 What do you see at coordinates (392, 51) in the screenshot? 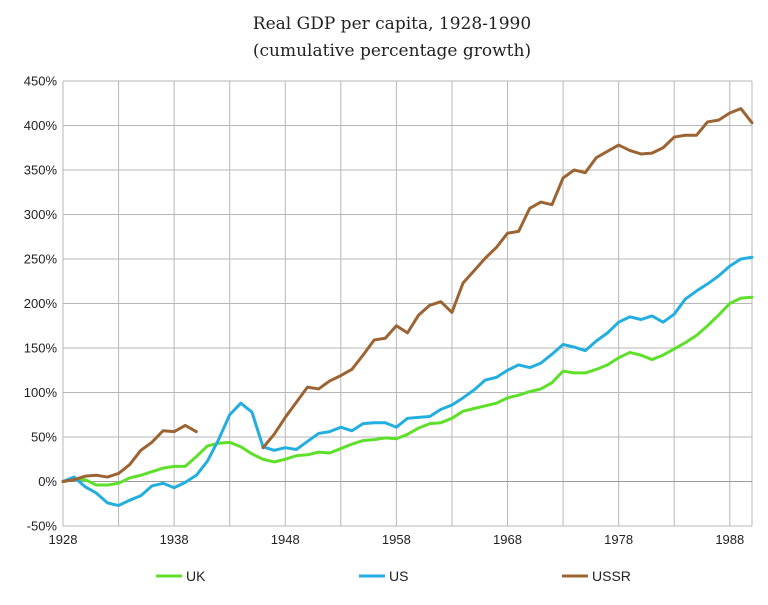
I see `chart-subtitle: (cumulative percentage growth)` at bounding box center [392, 51].